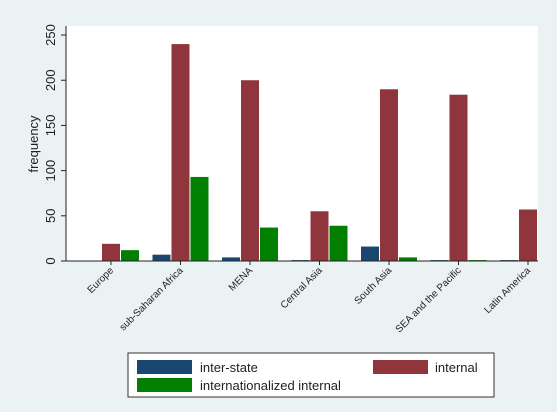 This screenshot has height=412, width=557. Describe the element at coordinates (152, 299) in the screenshot. I see `x-tick-label-sub-saharan-africa: sub-Saharan Africa` at that location.